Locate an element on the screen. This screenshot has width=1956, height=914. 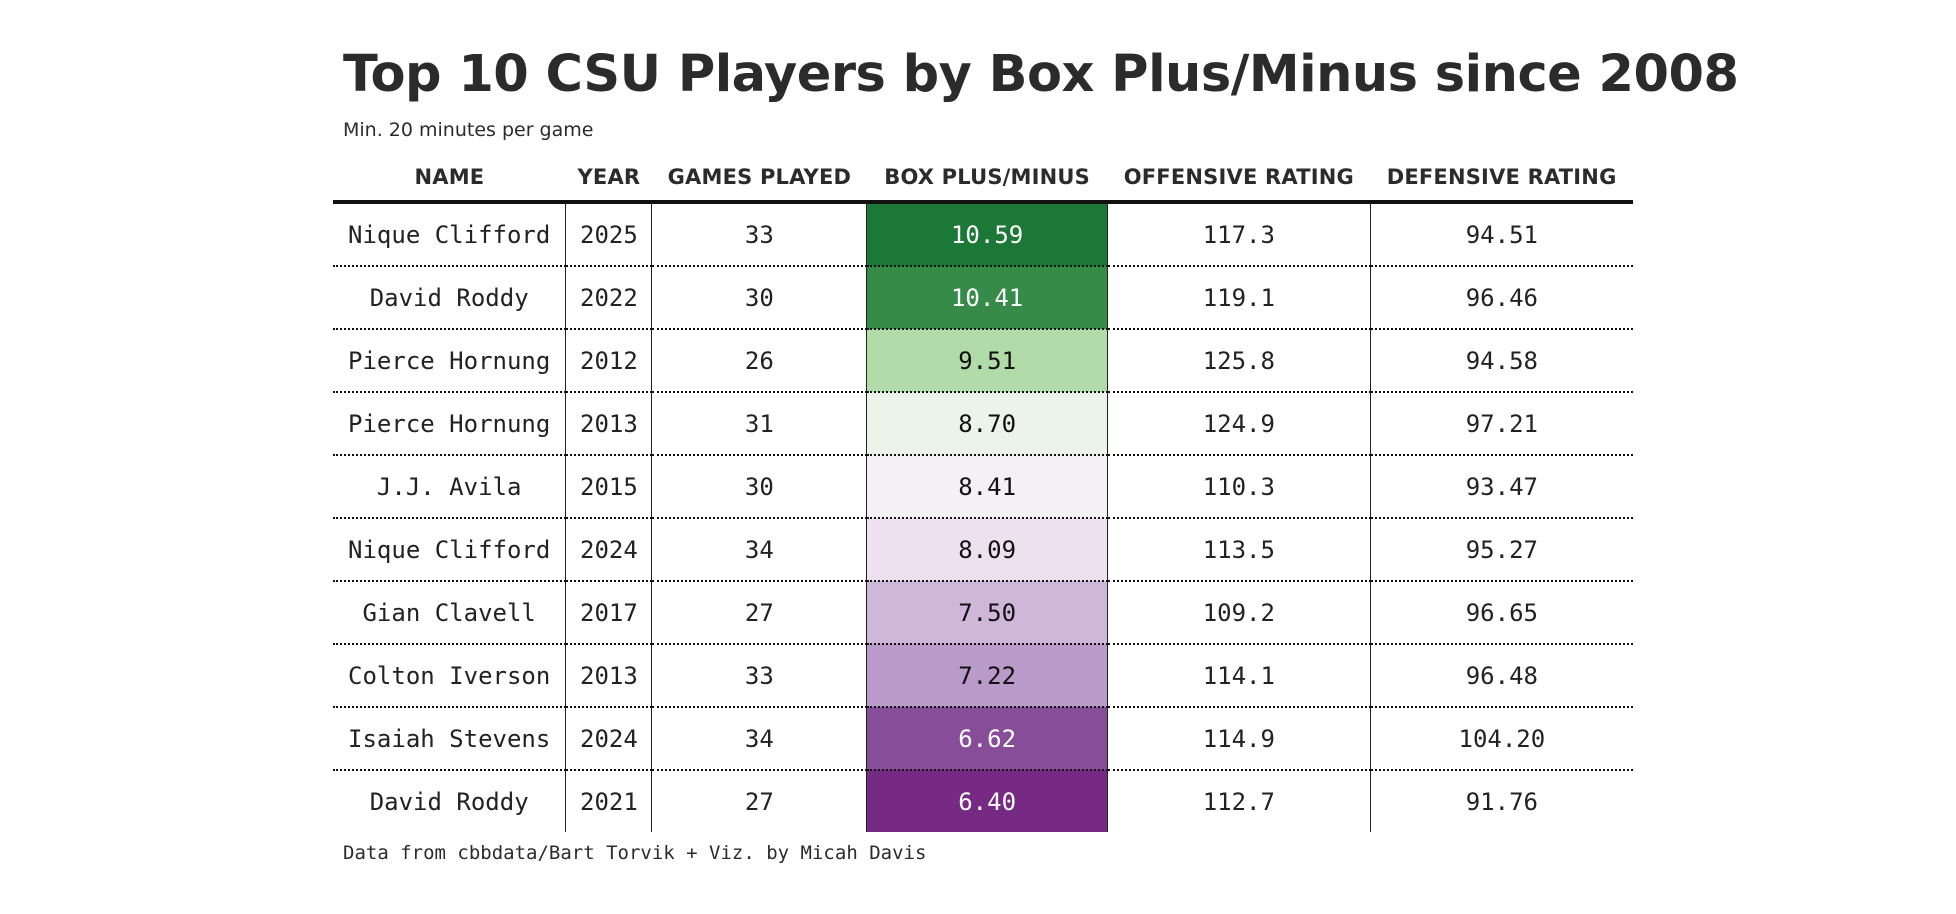
header-defensive-rating: DEFENSIVE RATING is located at coordinates (1501, 179).